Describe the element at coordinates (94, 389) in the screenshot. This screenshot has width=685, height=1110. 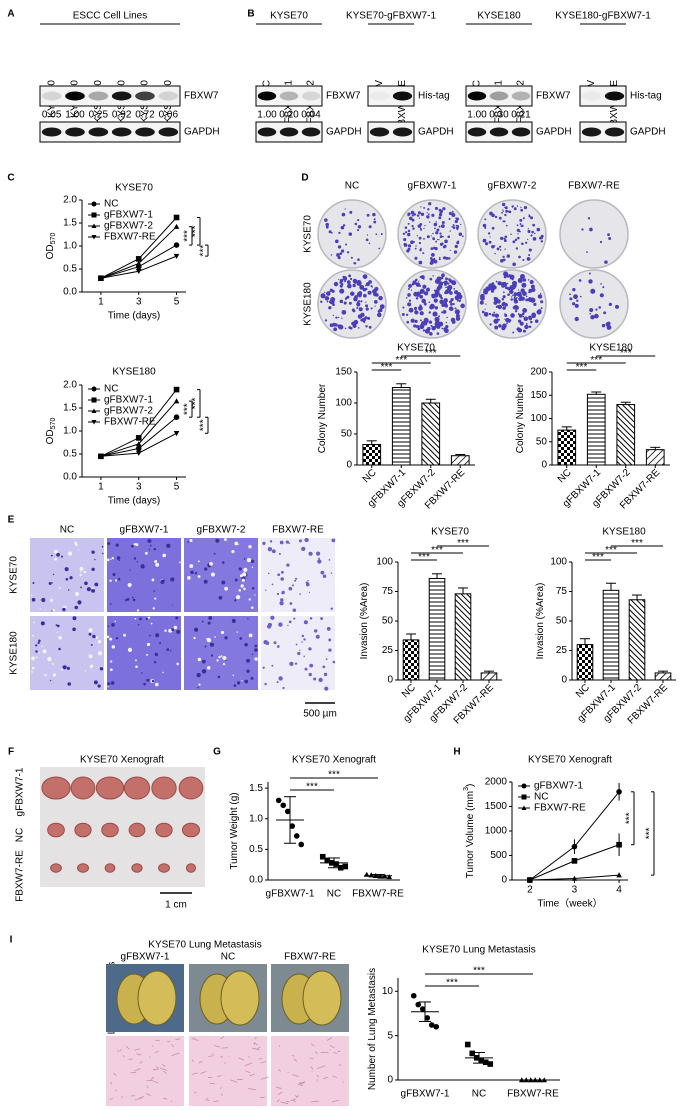
I see `legend-marker` at that location.